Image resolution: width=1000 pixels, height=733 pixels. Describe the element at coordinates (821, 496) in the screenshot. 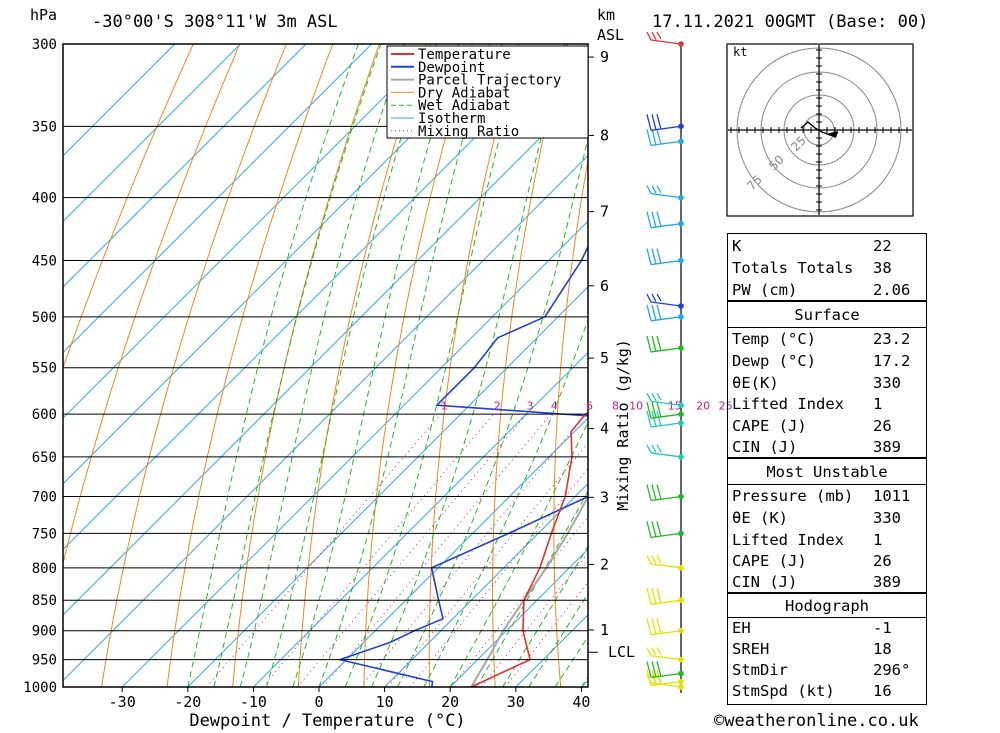

I see `mu-pressure-row: Pressure (mb) 1011` at that location.